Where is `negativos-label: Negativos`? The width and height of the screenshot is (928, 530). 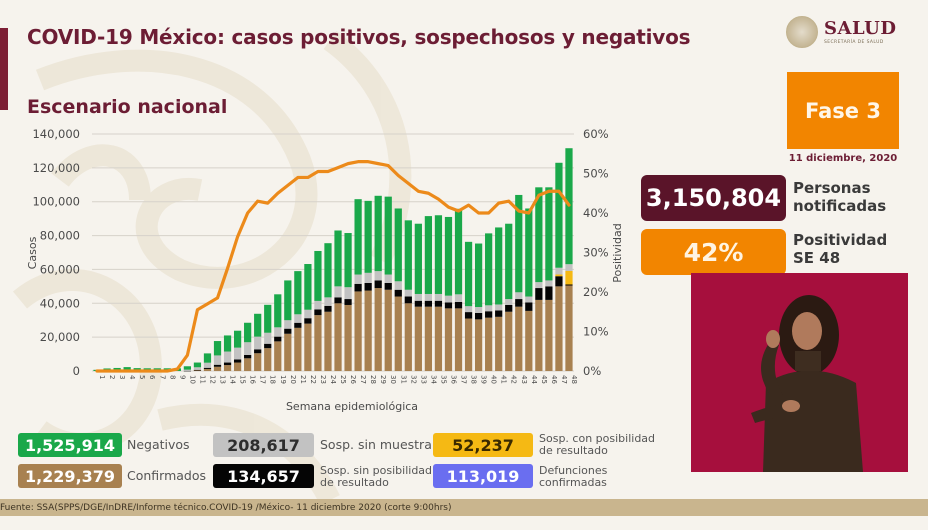 negativos-label: Negativos is located at coordinates (158, 444).